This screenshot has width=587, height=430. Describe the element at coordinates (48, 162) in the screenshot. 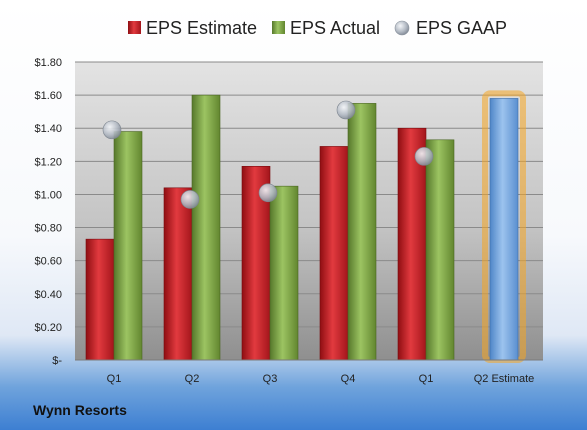

I see `y-tick-label: $1.20` at that location.